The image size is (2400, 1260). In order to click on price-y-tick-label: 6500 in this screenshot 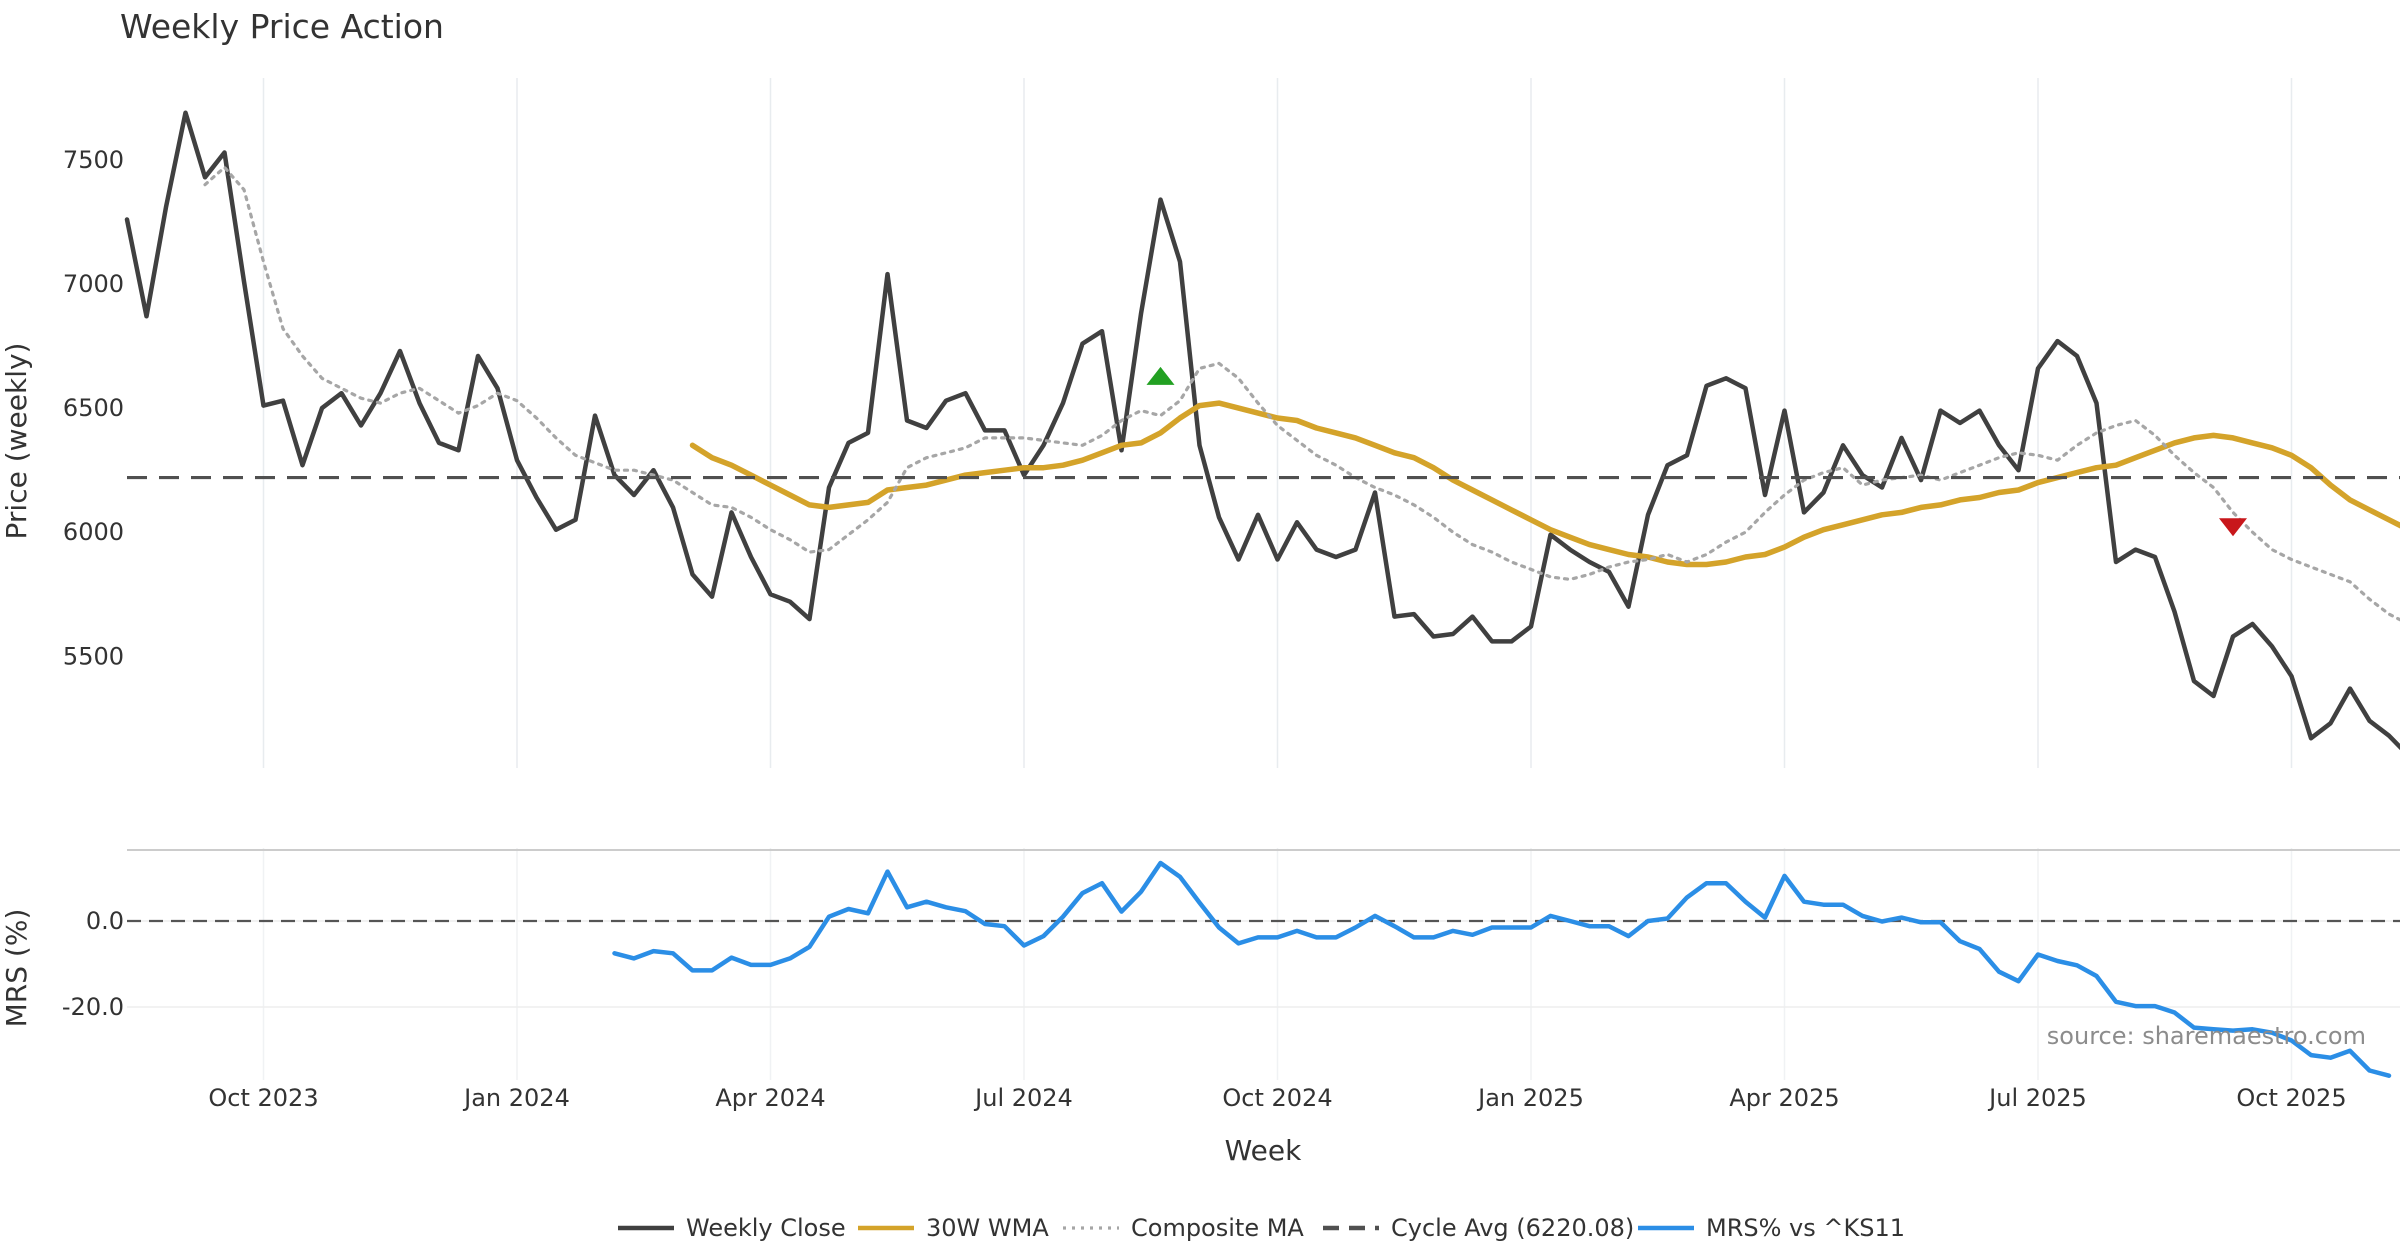, I will do `click(93, 408)`.